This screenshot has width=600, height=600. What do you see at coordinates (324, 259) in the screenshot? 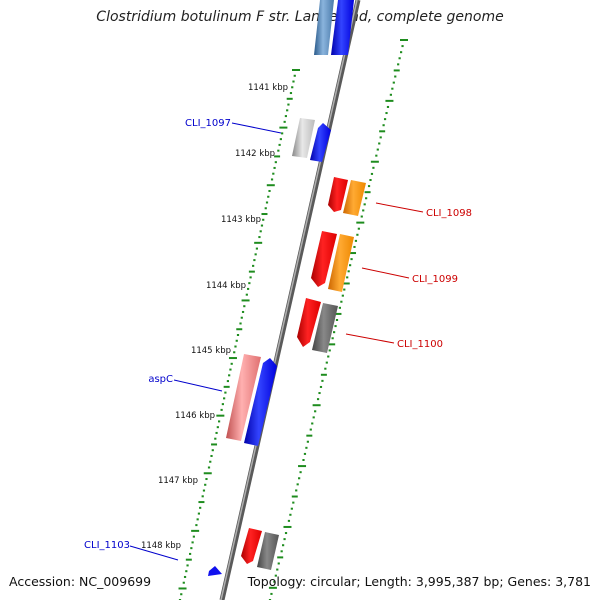
I see `gene-cli-1099-red` at bounding box center [324, 259].